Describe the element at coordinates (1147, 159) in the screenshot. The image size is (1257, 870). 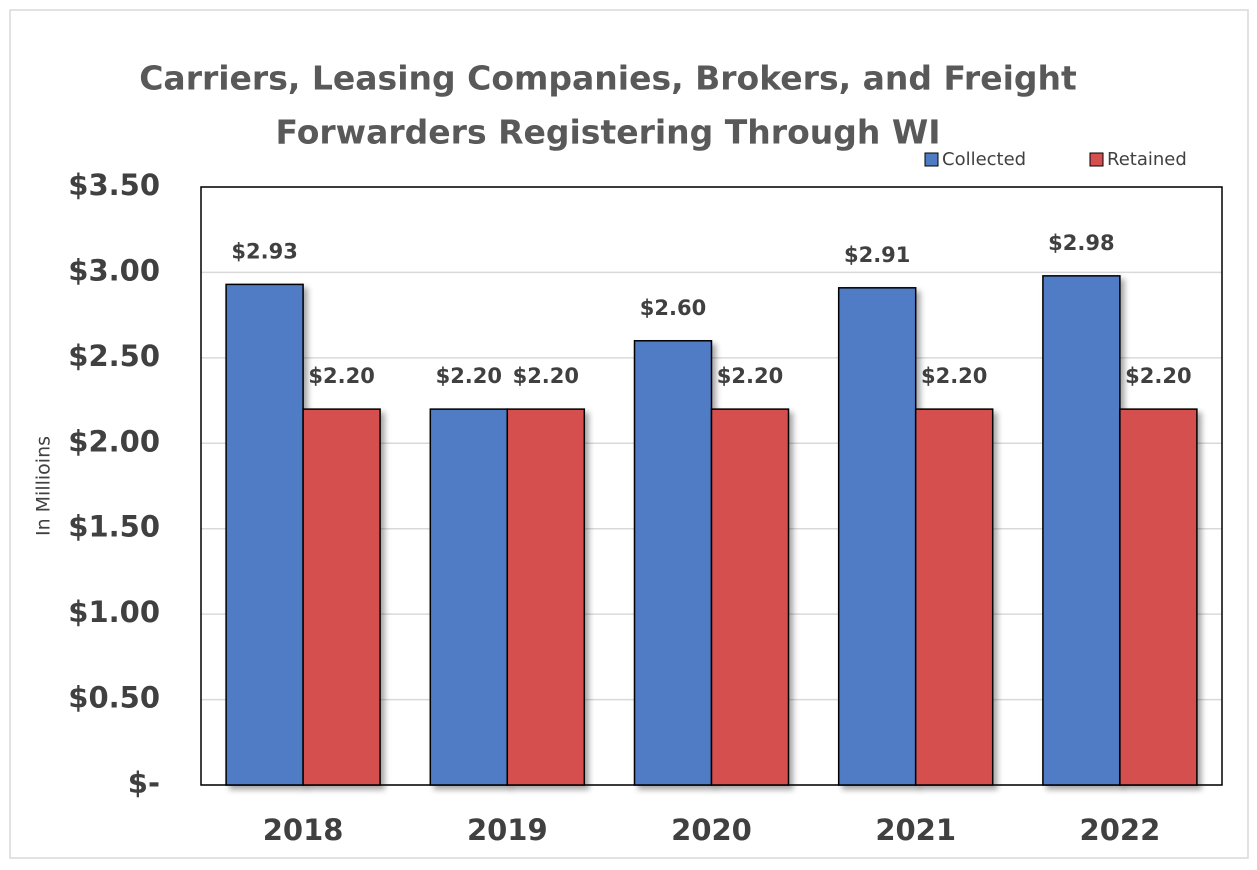
I see `legend-label: Retained` at that location.